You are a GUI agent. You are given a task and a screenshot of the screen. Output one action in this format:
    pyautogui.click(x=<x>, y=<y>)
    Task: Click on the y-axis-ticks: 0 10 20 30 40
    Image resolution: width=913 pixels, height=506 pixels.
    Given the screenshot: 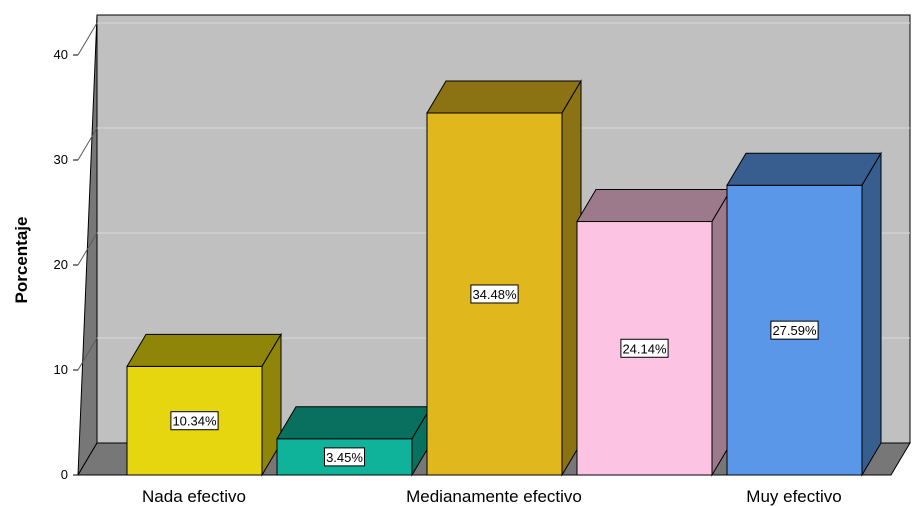 What is the action you would take?
    pyautogui.click(x=66, y=264)
    